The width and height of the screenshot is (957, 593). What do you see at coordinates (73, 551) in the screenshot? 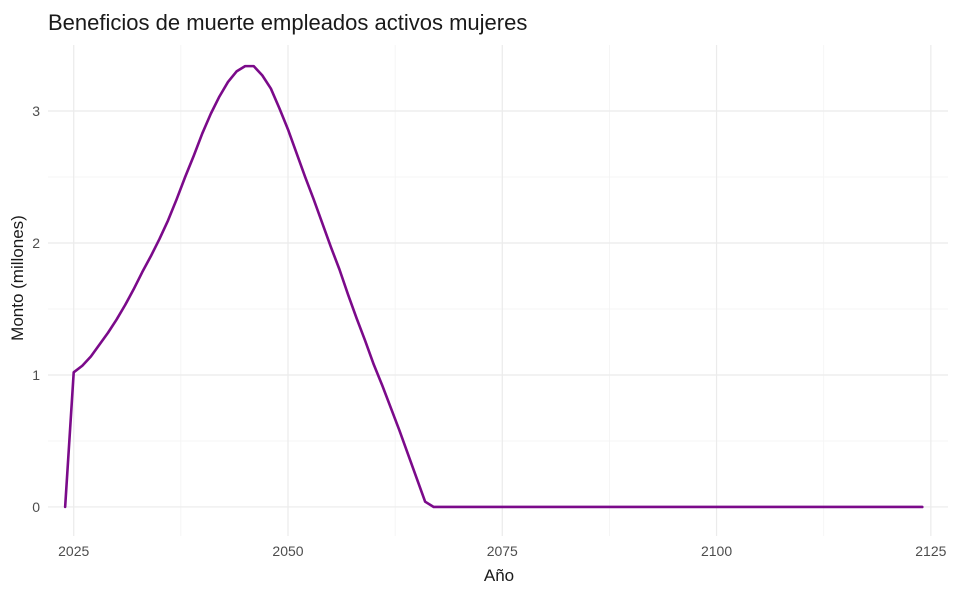
I see `x-tick-label: 2025` at bounding box center [73, 551].